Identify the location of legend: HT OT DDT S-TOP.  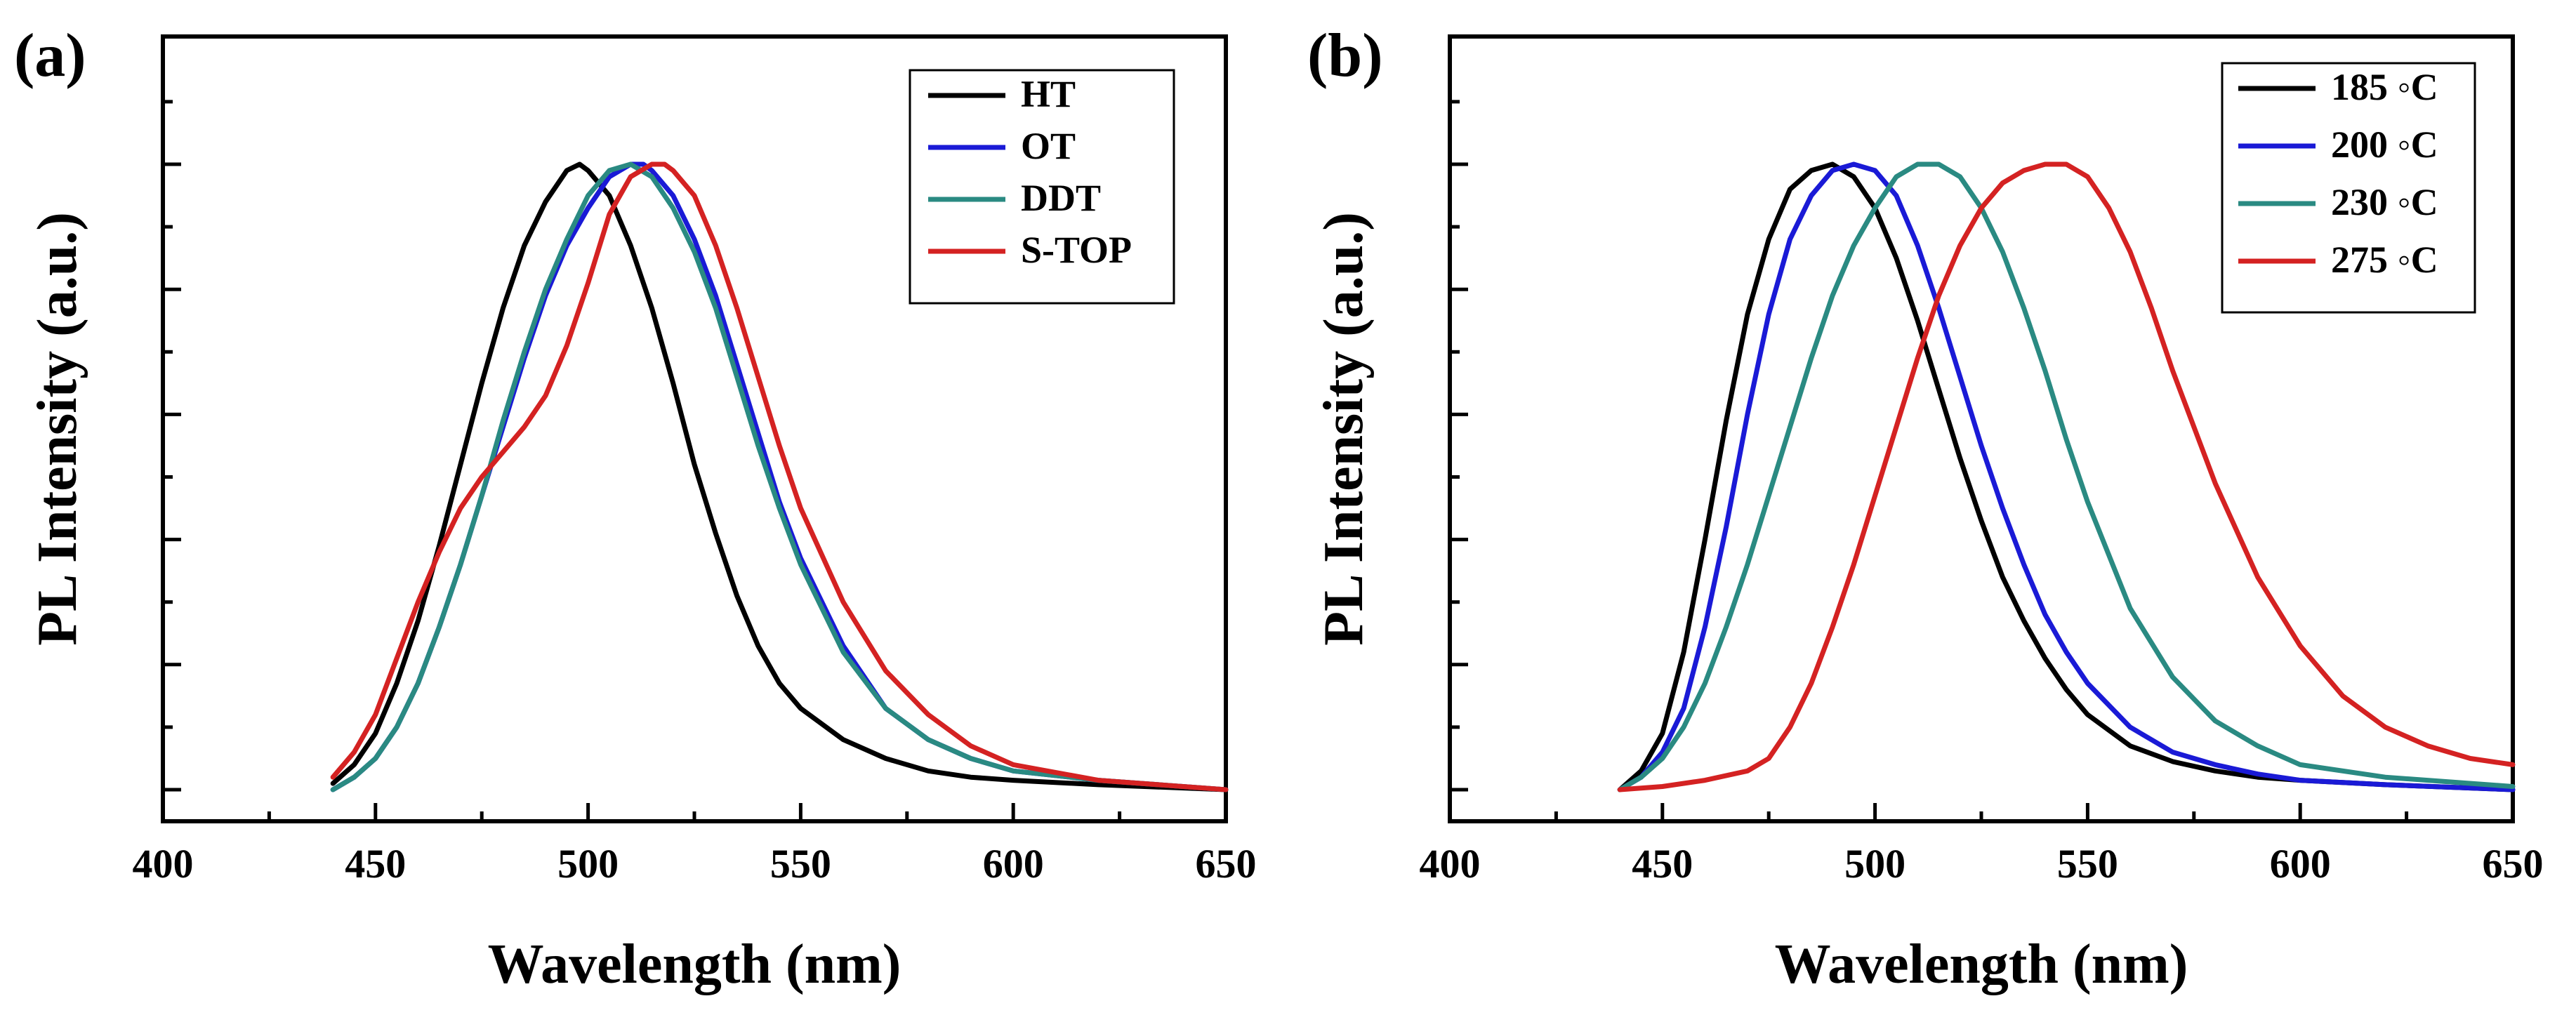
(1042, 187).